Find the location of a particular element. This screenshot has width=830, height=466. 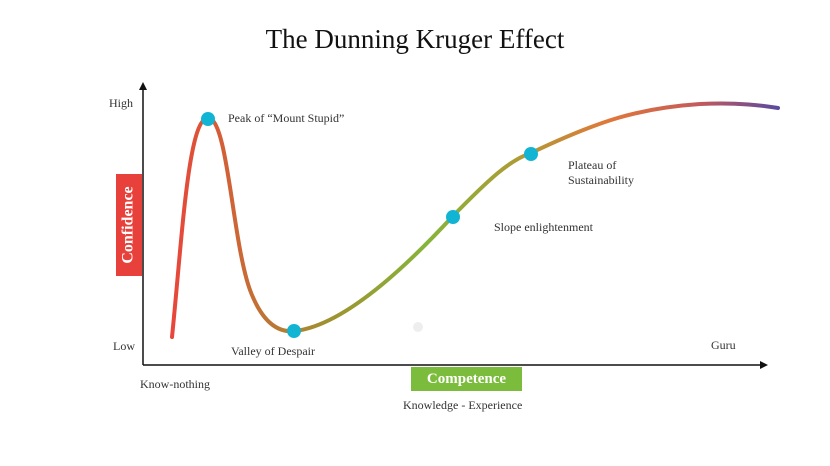

x-caption: Knowledge - Experience is located at coordinates (463, 405).